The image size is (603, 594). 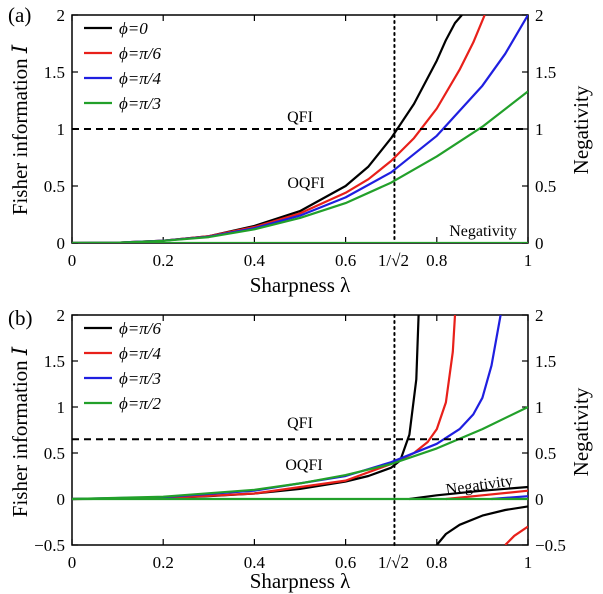 What do you see at coordinates (20, 318) in the screenshot?
I see `panel-label: (b)` at bounding box center [20, 318].